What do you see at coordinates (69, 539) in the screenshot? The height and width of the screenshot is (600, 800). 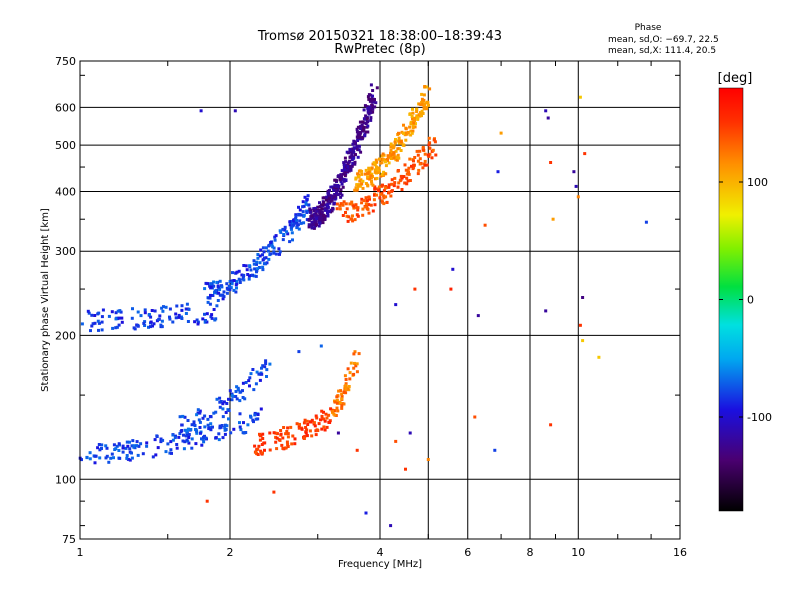 I see `y-tick-label: 75` at bounding box center [69, 539].